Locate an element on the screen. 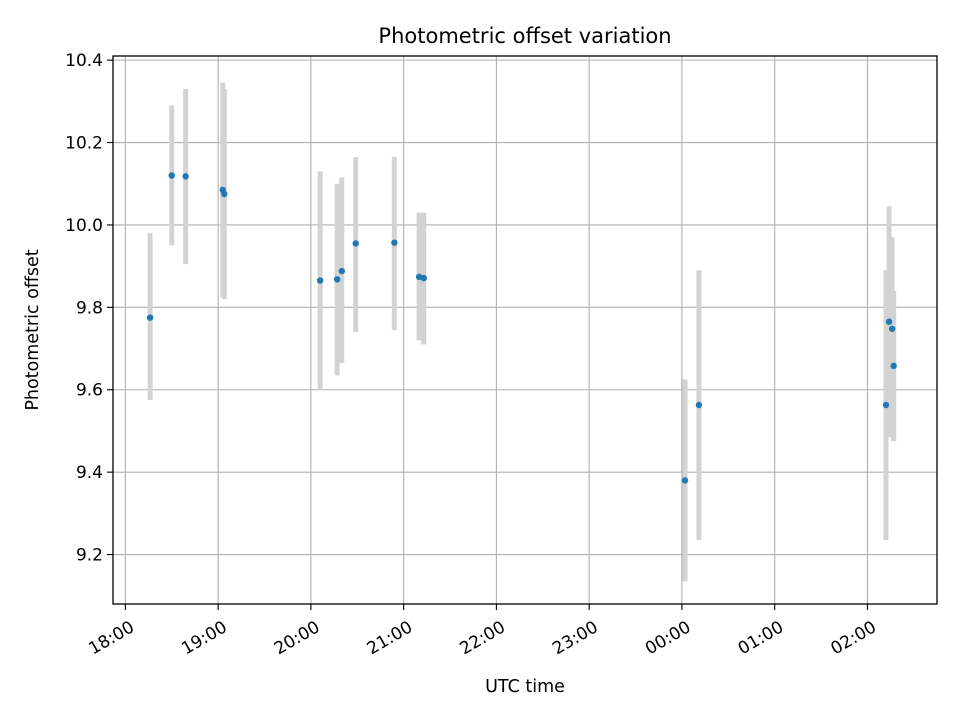 This screenshot has height=720, width=960. y-tick-label: 10.4 is located at coordinates (84, 61).